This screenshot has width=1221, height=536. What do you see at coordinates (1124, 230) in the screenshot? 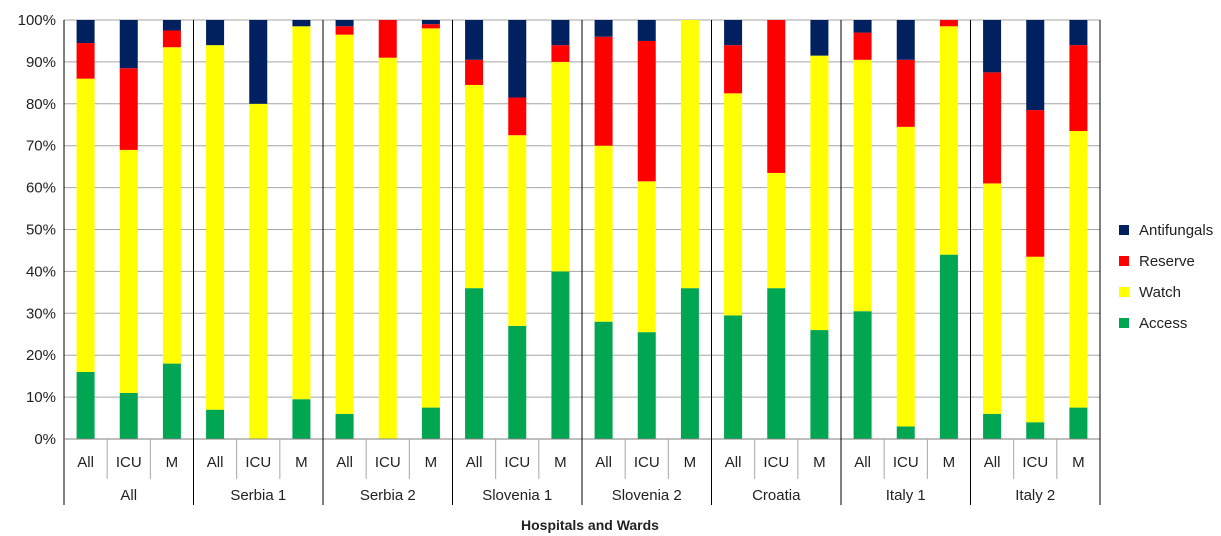
I see `legend-swatch-antifungals` at bounding box center [1124, 230].